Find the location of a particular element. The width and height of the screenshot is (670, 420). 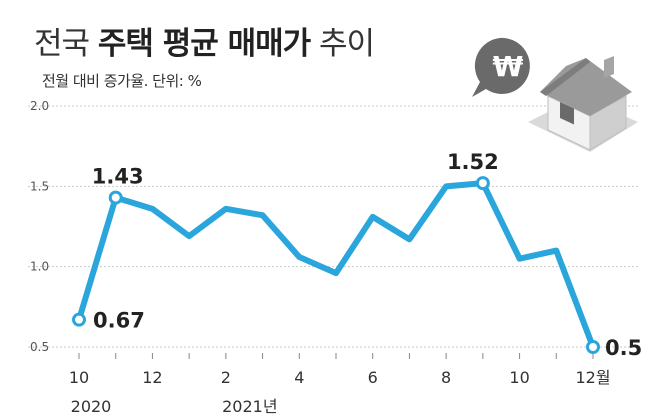

title-bold: 주택 평균 매매가 is located at coordinates (204, 44).